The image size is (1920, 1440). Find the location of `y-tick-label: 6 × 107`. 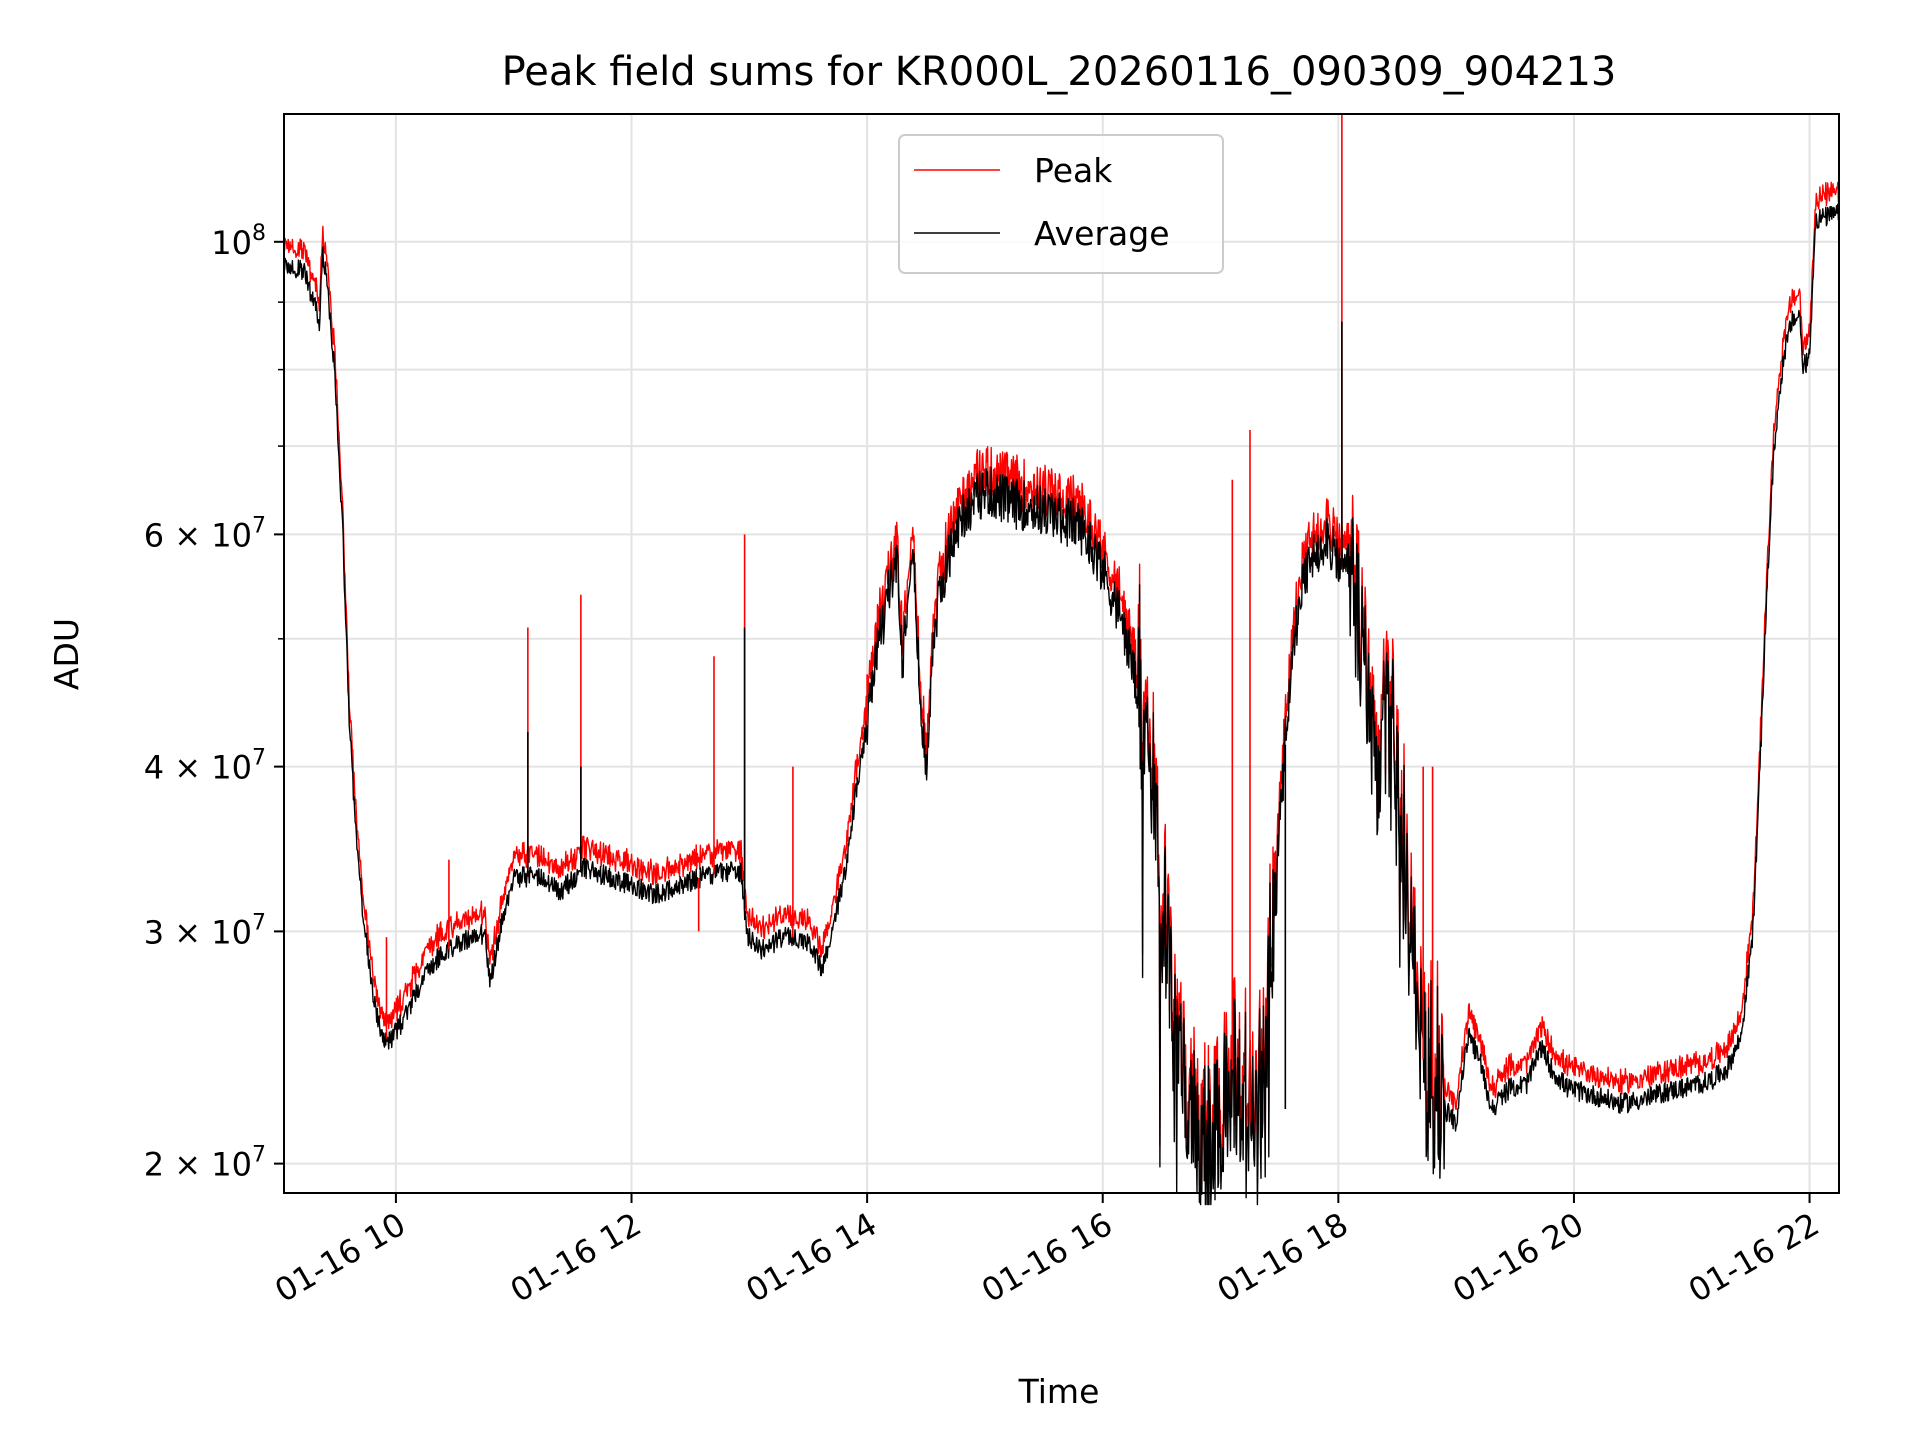

y-tick-label: 6 × 107 is located at coordinates (205, 533).